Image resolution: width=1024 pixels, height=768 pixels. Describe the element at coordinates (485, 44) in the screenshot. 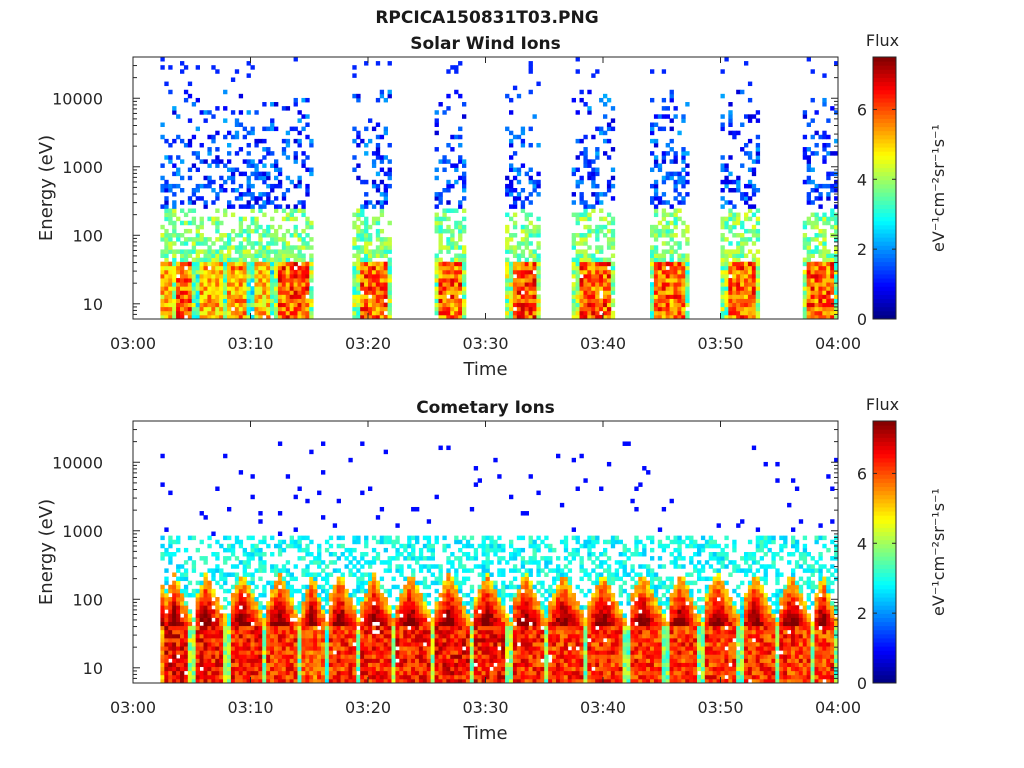

I see `panel-title: Solar Wind Ions` at that location.